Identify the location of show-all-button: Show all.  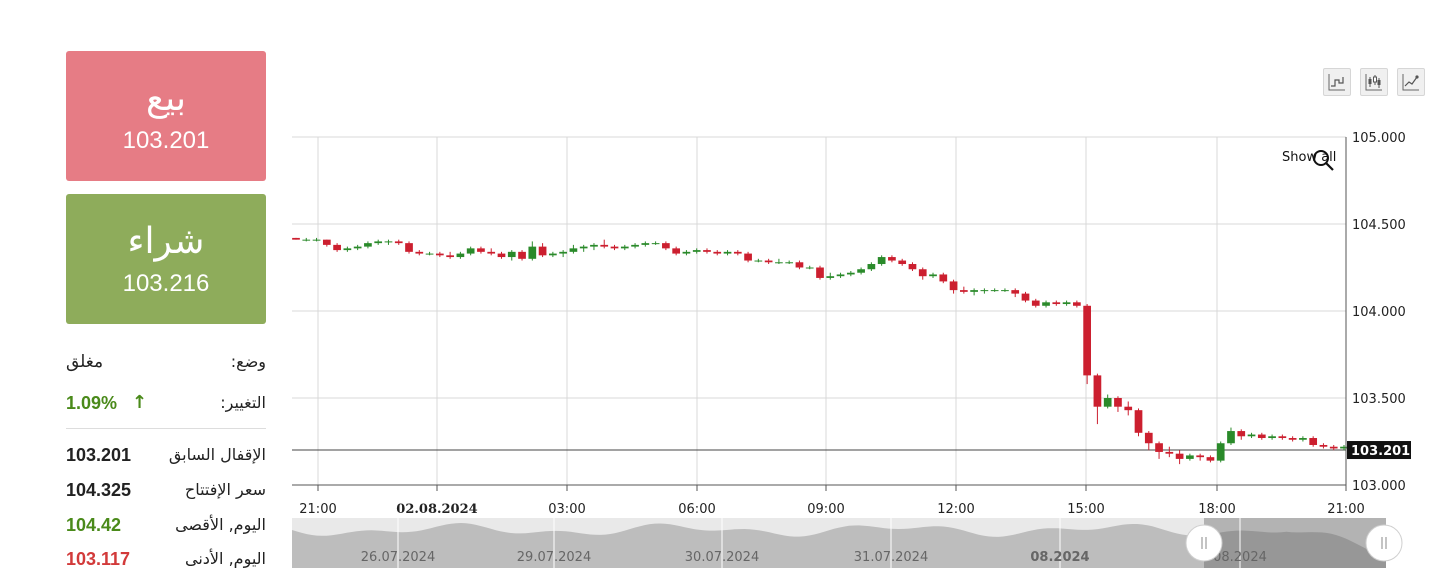
(1309, 157).